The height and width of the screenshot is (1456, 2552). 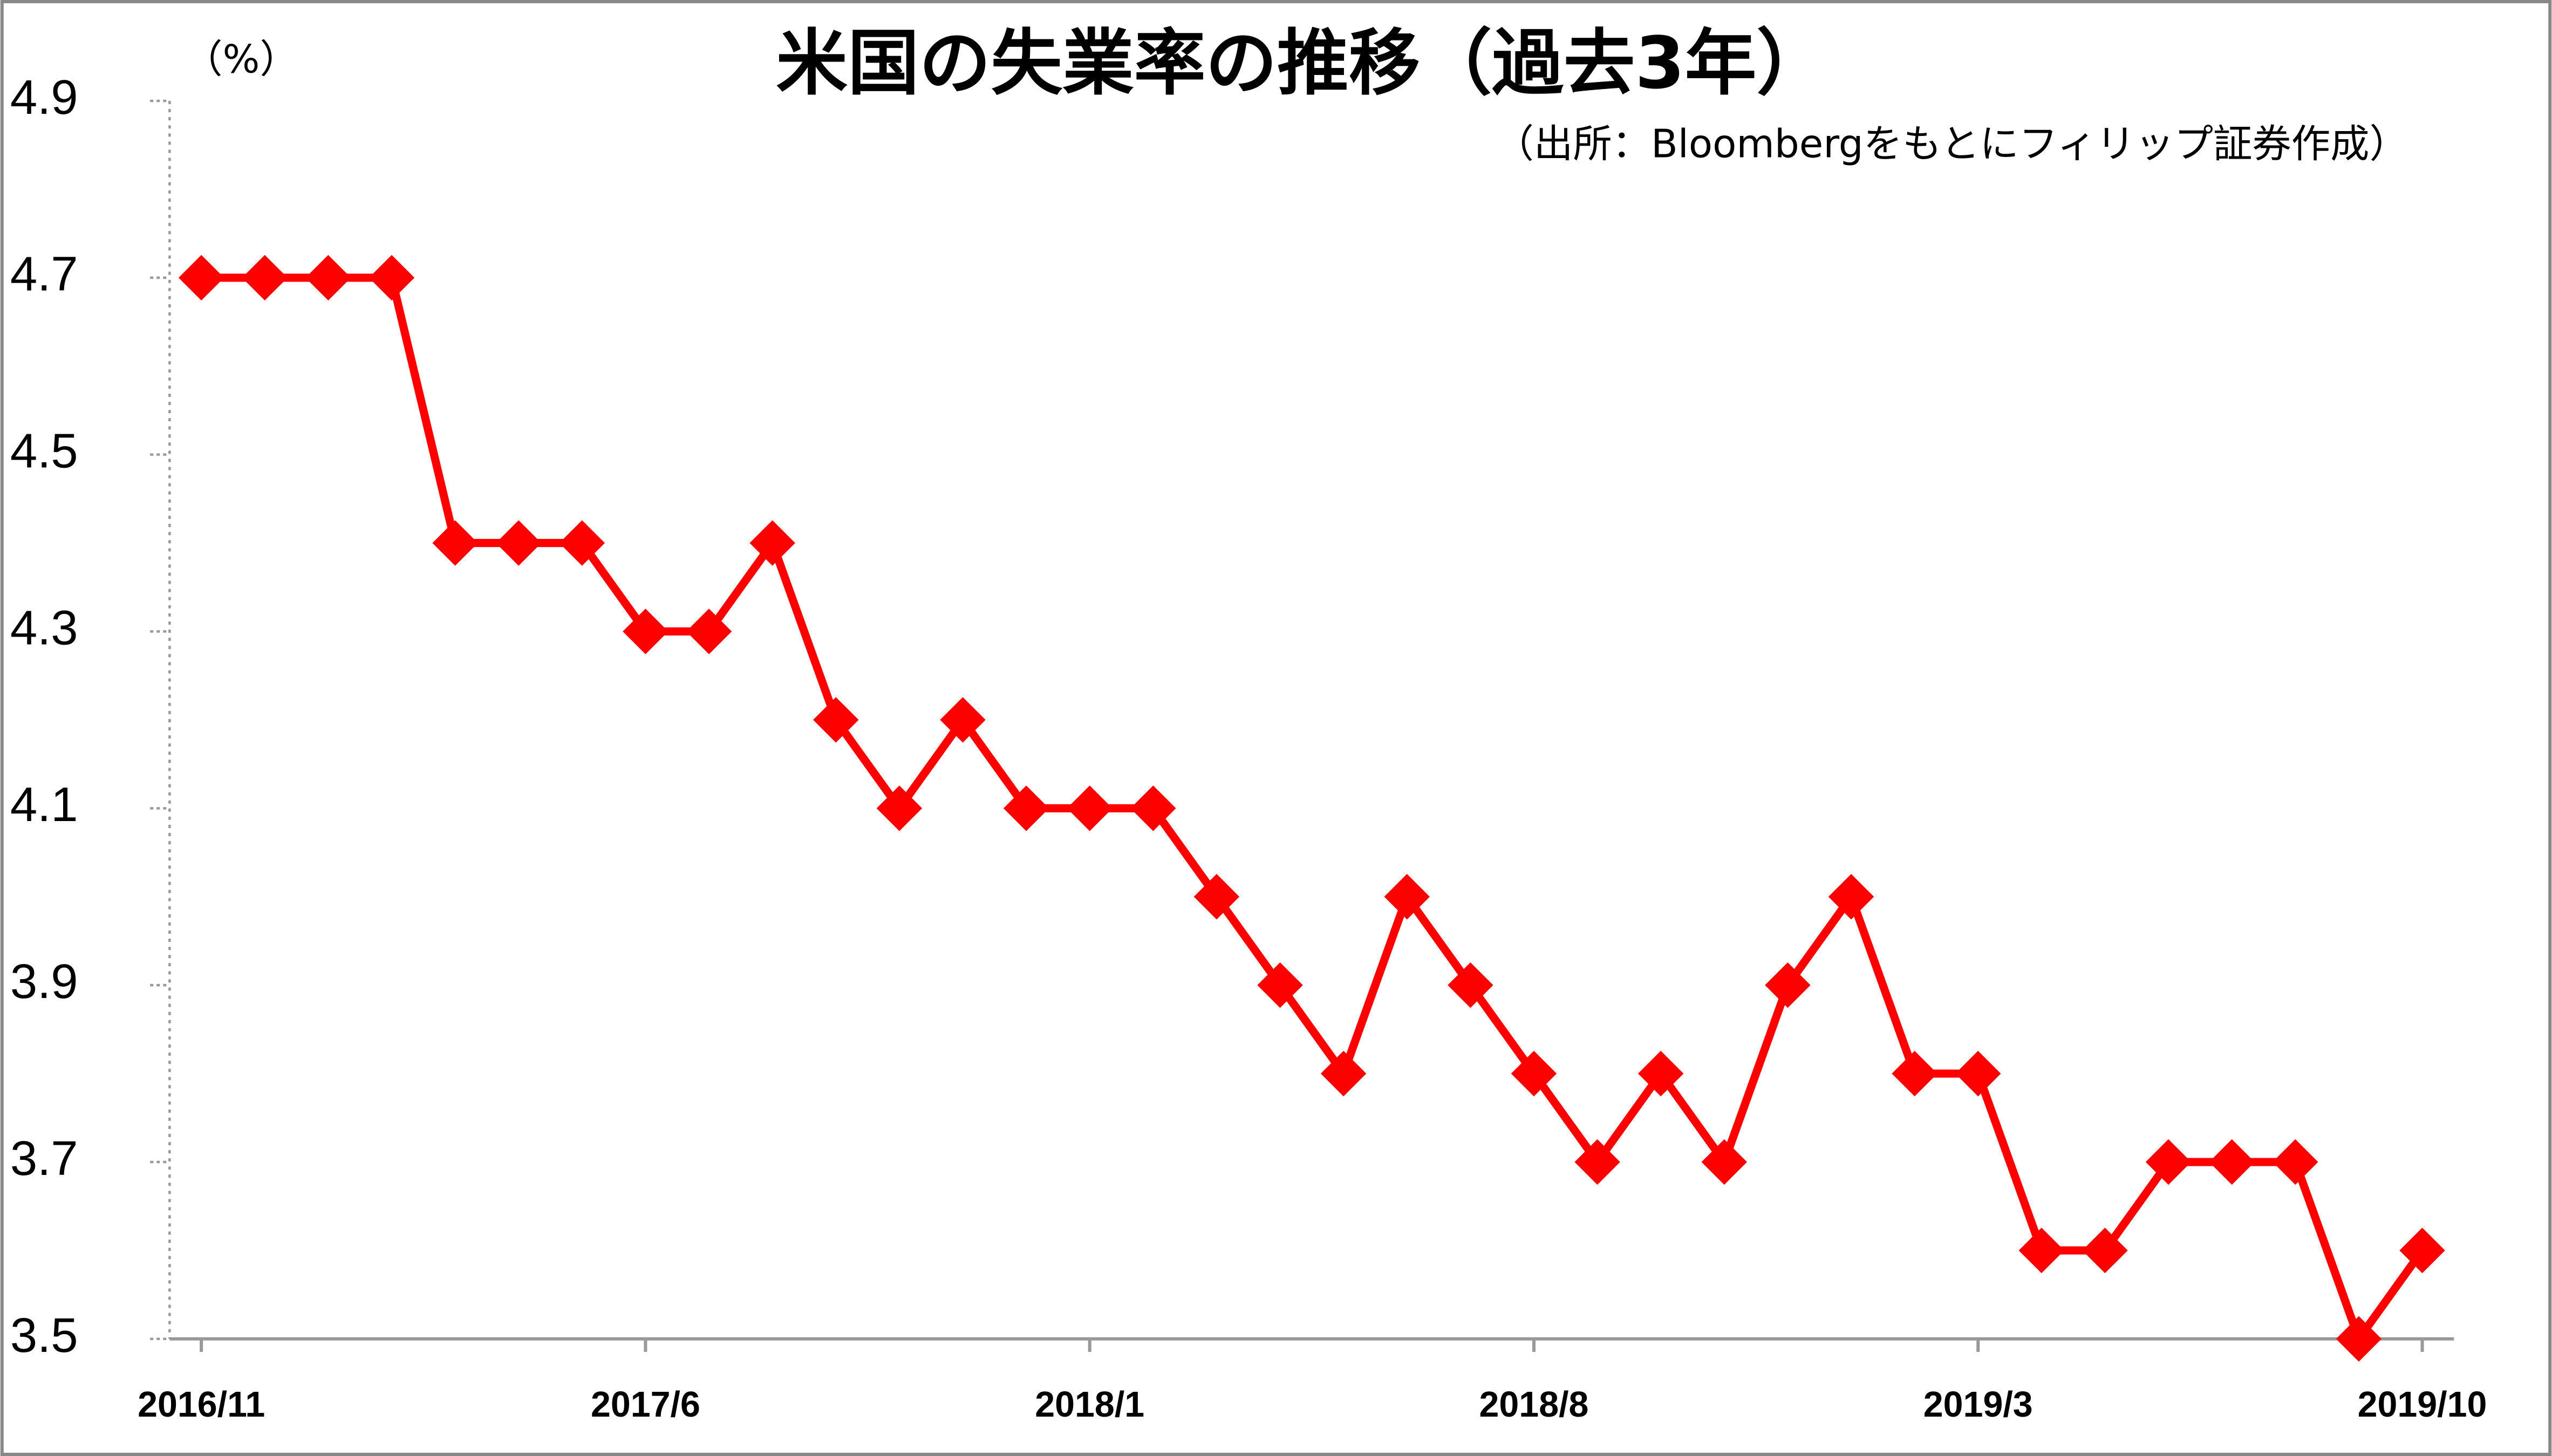 I want to click on y-tick-label: 3.5, so click(x=44, y=1335).